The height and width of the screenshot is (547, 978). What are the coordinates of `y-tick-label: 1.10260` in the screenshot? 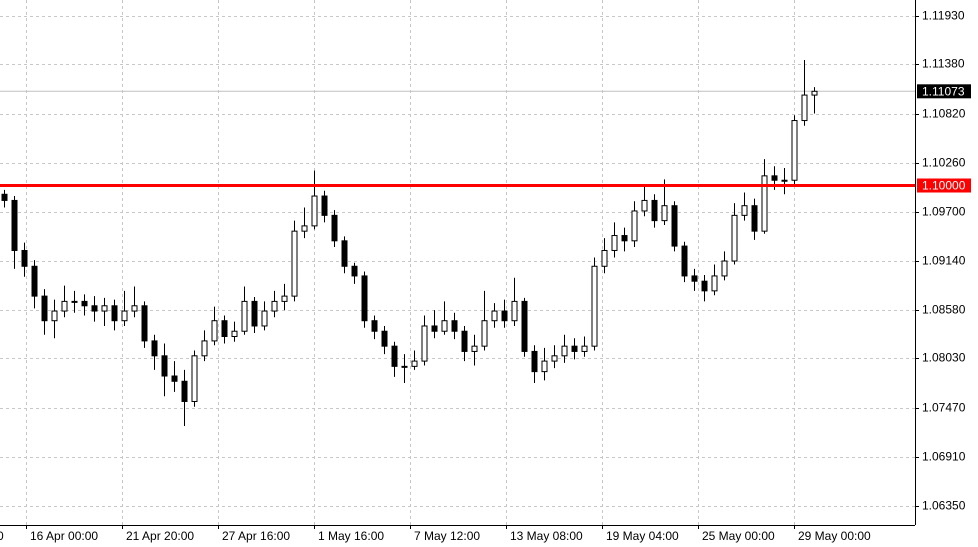 It's located at (944, 163).